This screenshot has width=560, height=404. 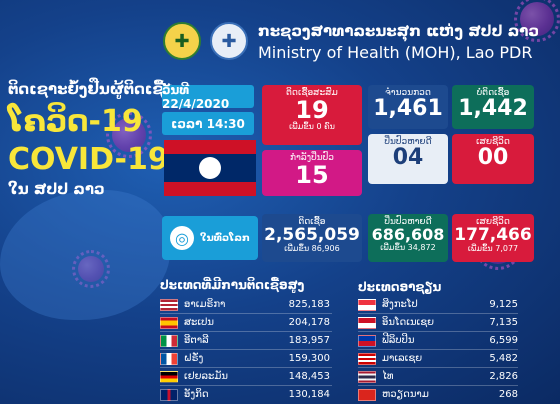 I want to click on case-count: 7,135, so click(x=503, y=322).